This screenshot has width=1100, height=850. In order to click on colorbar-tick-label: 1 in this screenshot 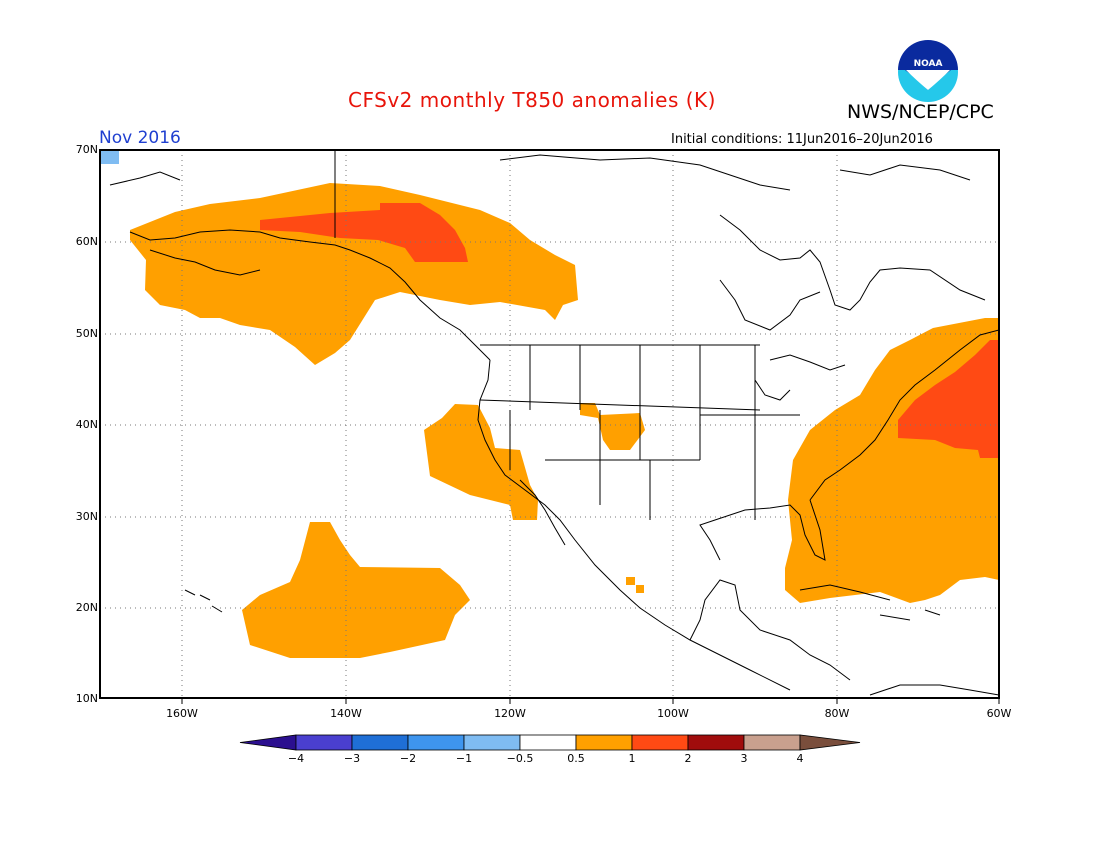, I will do `click(632, 758)`.